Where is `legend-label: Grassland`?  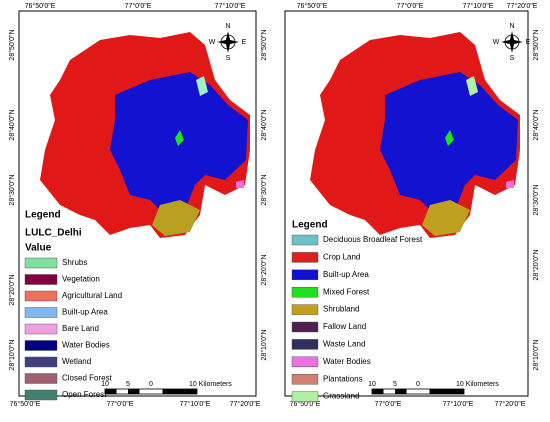
legend-label: Grassland is located at coordinates (341, 396).